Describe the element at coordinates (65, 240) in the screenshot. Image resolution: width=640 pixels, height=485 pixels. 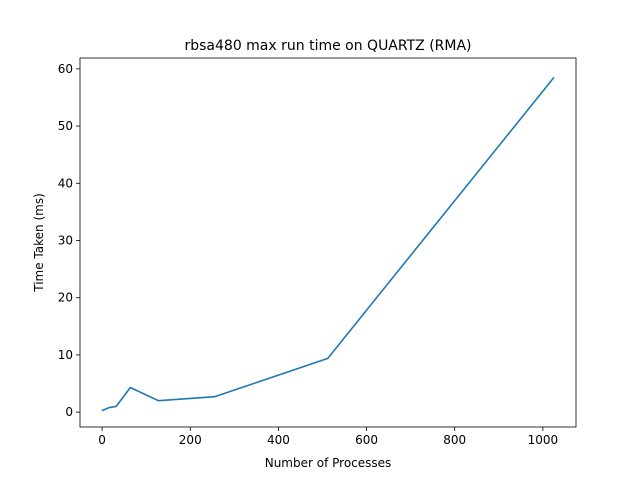
I see `y-tick-label: 30` at that location.